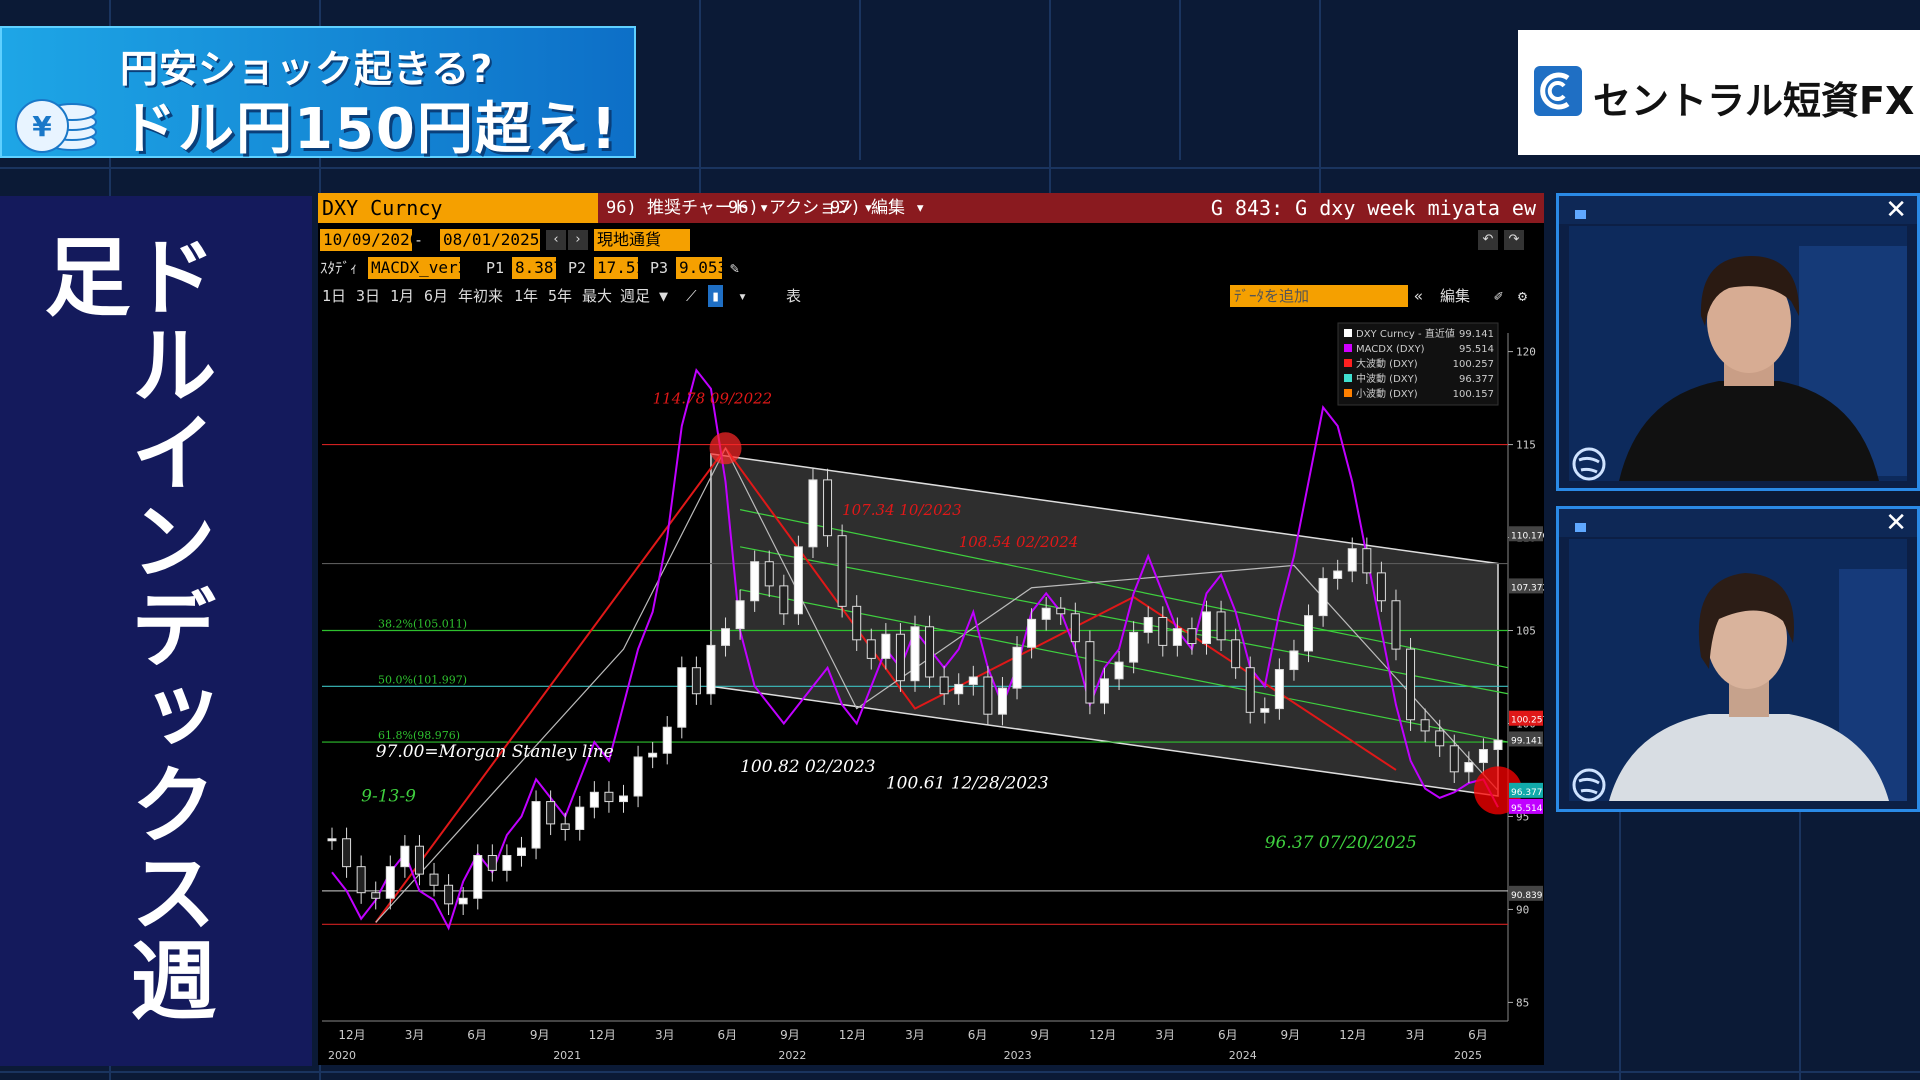  Describe the element at coordinates (481, 296) in the screenshot. I see `period-ytd: 年初来` at that location.